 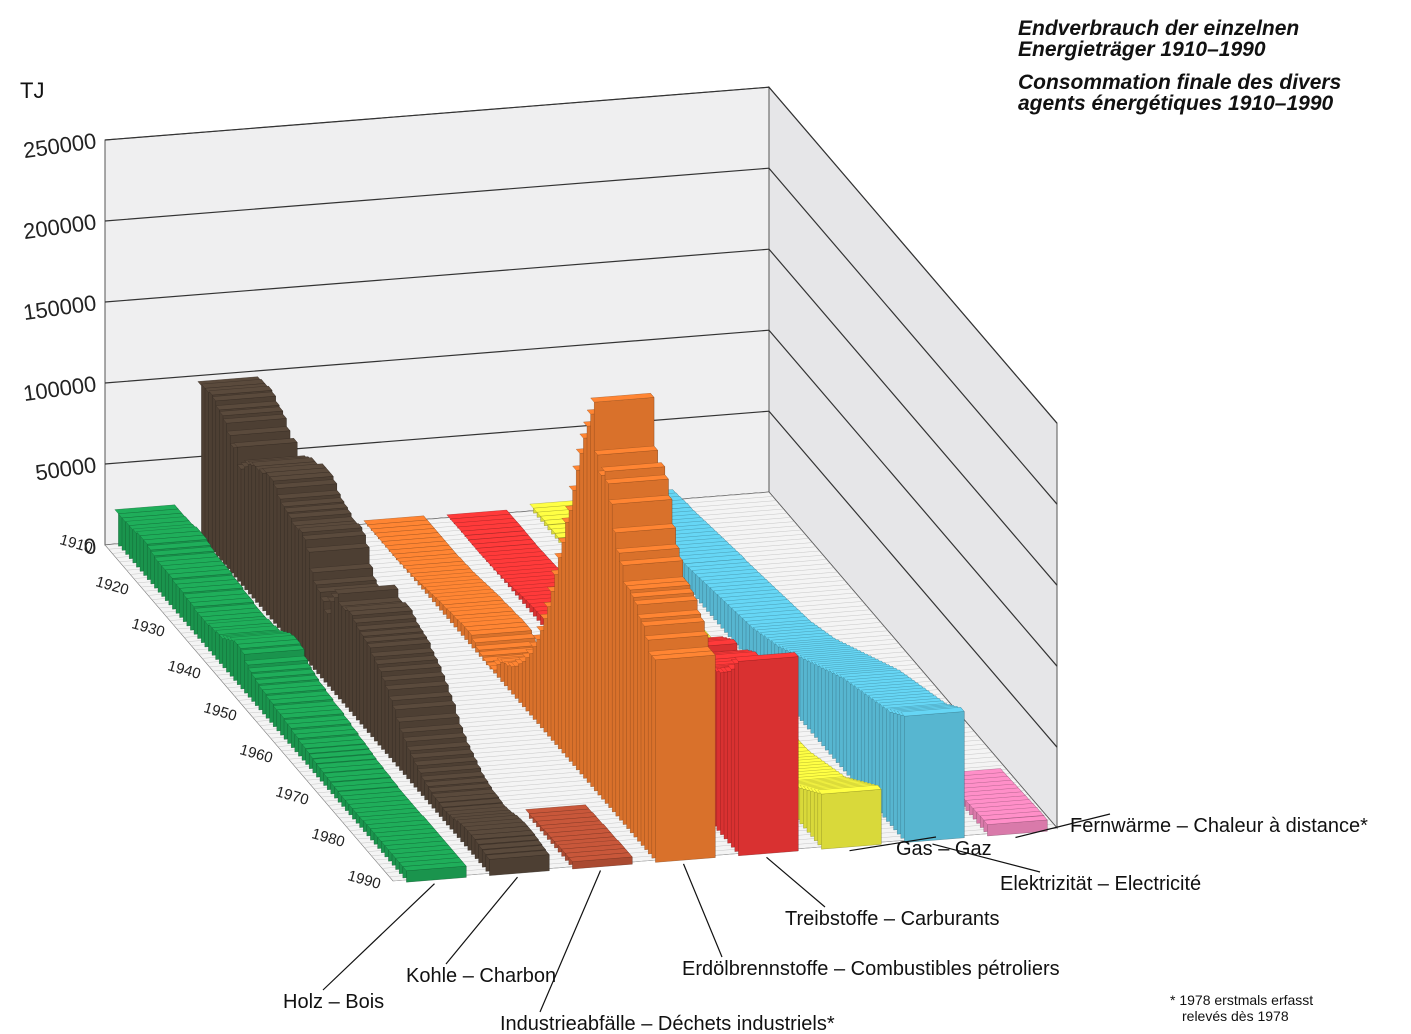 What do you see at coordinates (892, 919) in the screenshot?
I see `series-label: Treibstoffe – Carburants` at bounding box center [892, 919].